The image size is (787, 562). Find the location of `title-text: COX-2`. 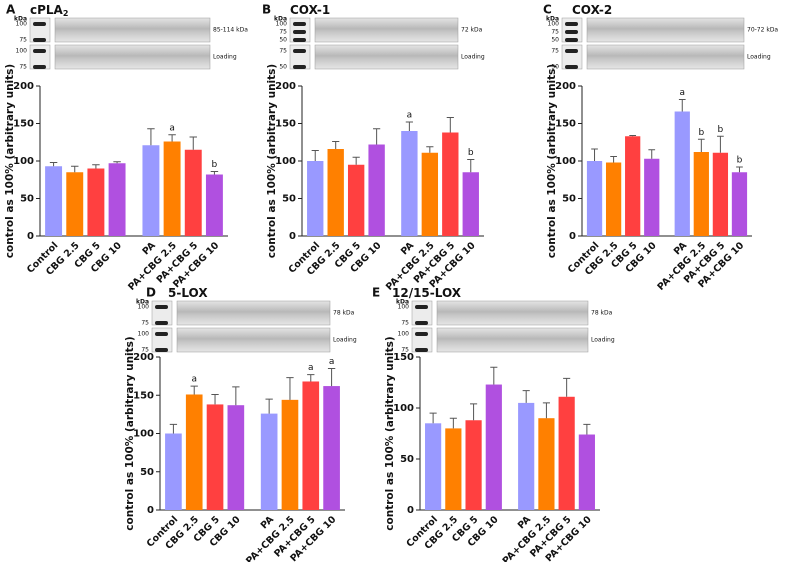

title-text: COX-2 is located at coordinates (592, 10).